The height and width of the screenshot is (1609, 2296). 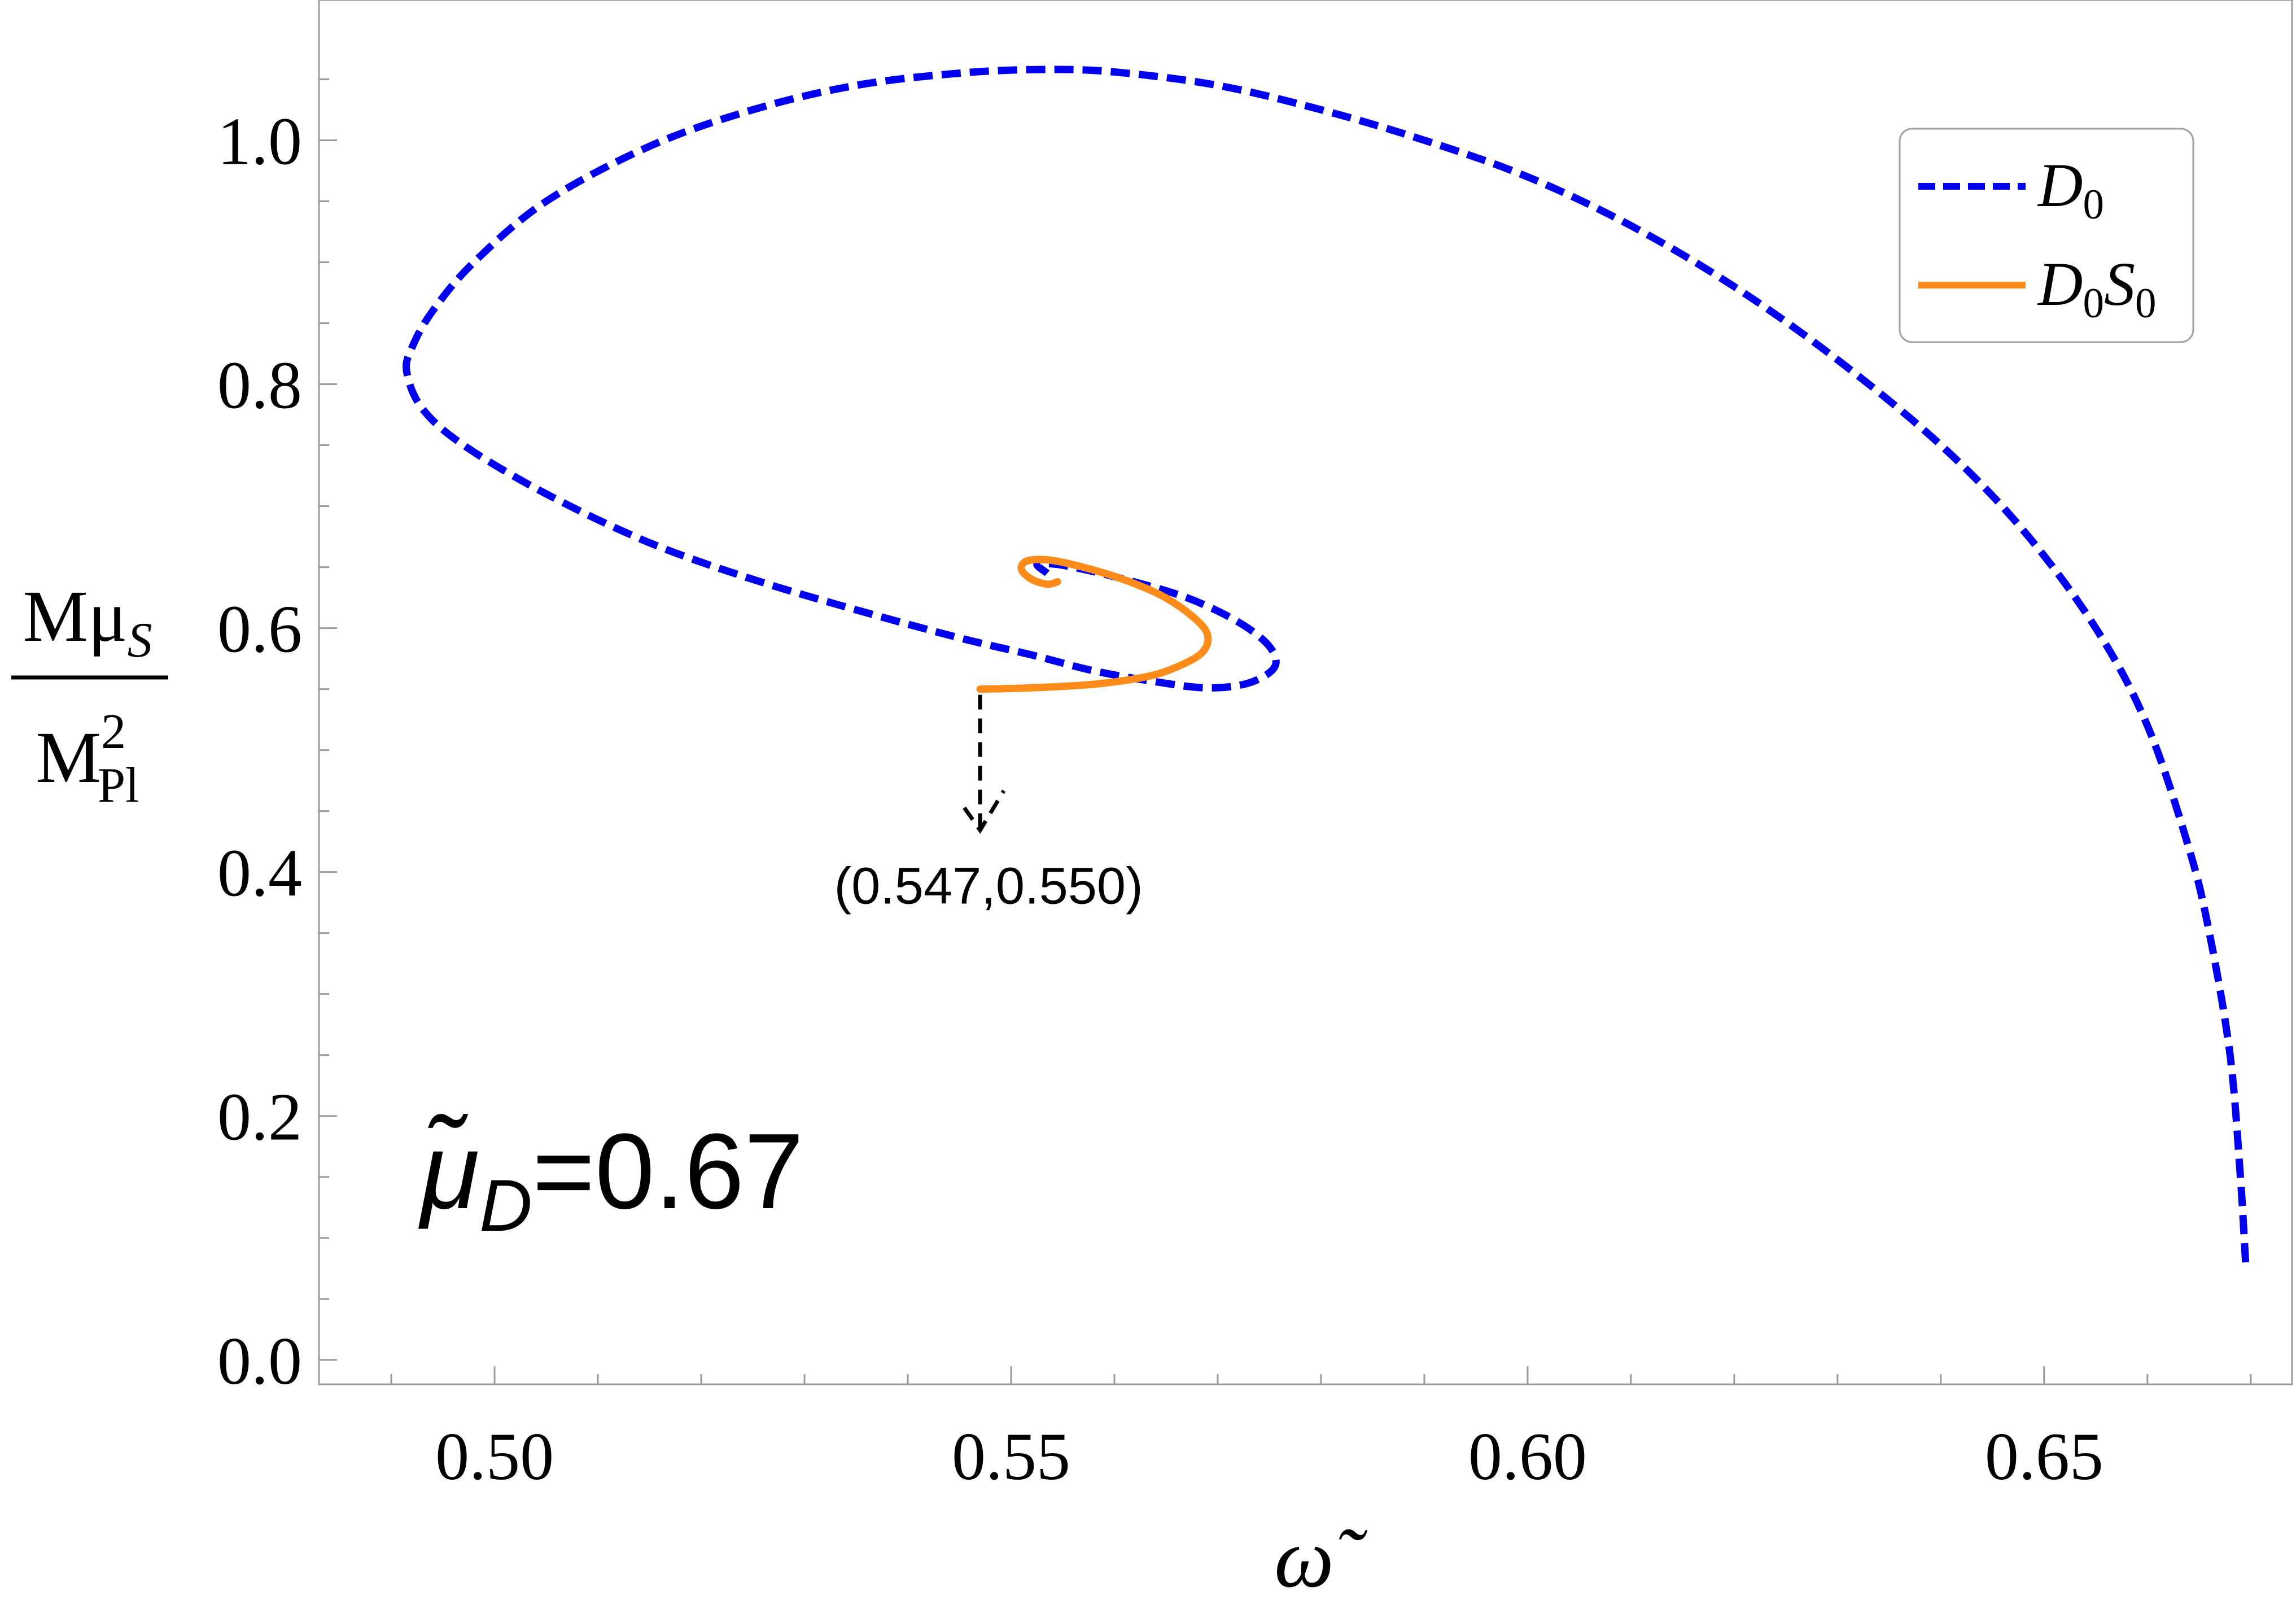 What do you see at coordinates (259, 1117) in the screenshot?
I see `y-tick-label: 0.2` at bounding box center [259, 1117].